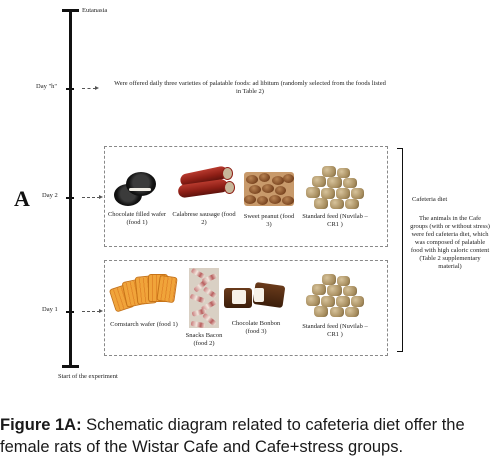  Describe the element at coordinates (70, 10) in the screenshot. I see `timeline-top-tick` at that location.